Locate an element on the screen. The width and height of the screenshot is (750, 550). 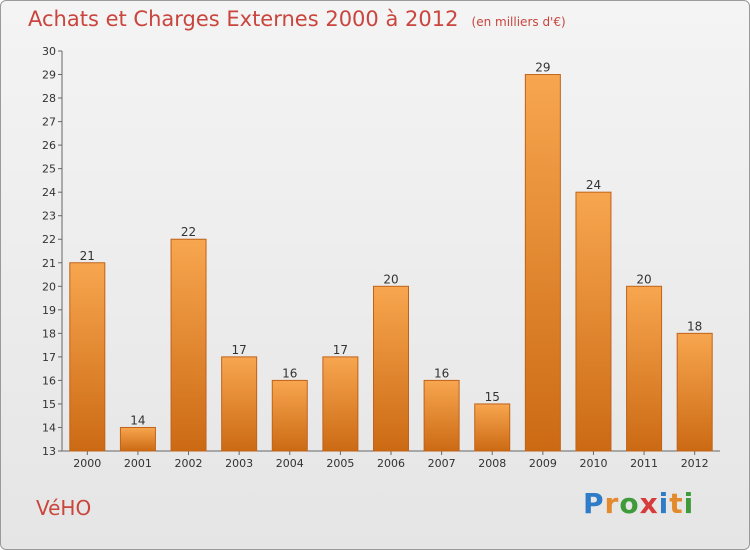
y-tick-label: 22 is located at coordinates (49, 239).